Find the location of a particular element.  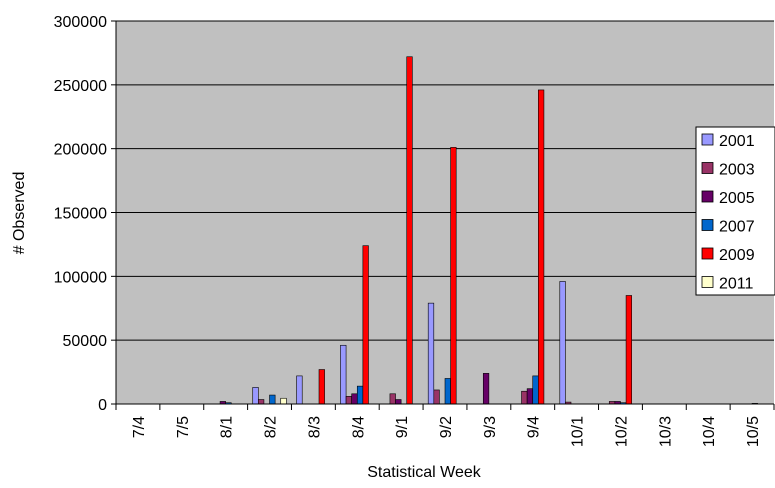

bar-2001-9/2 is located at coordinates (431, 353).